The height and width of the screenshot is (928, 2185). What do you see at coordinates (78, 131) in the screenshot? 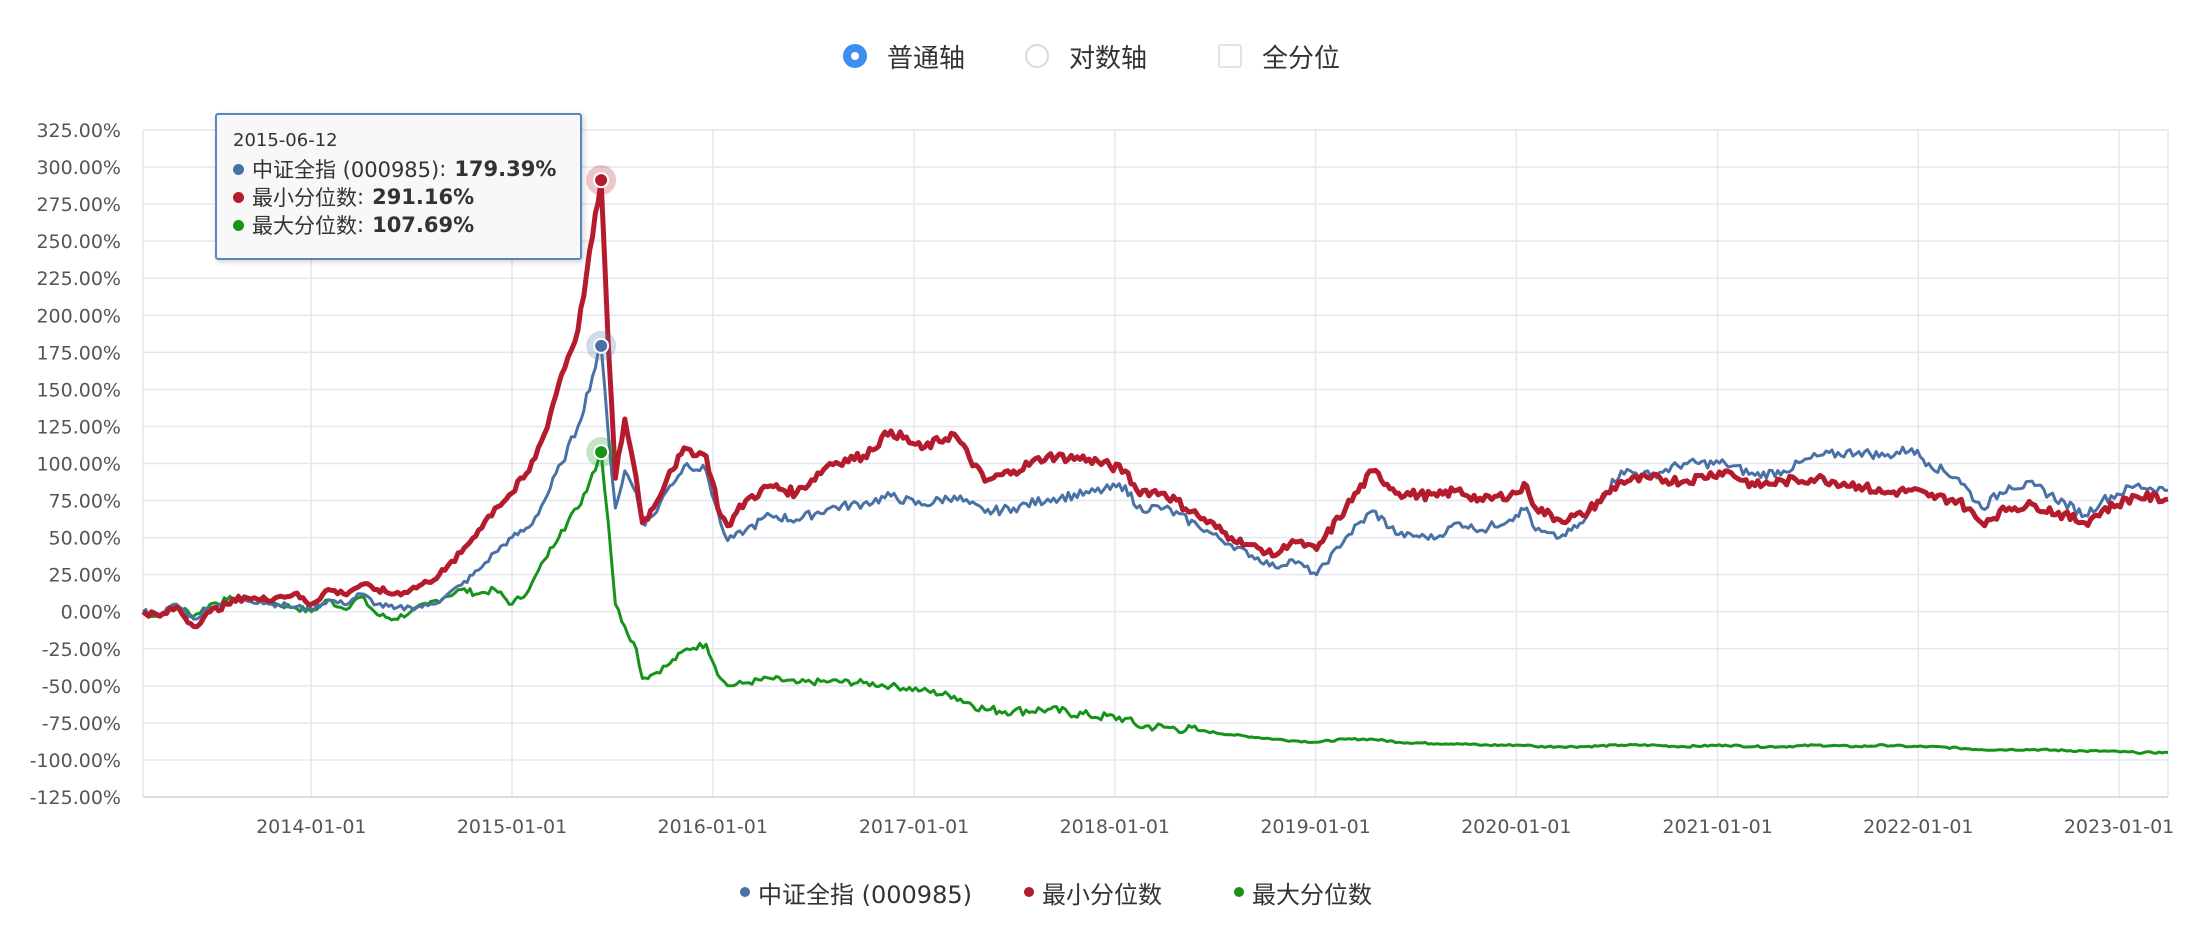
I see `y-tick-label: 325.00%` at bounding box center [78, 131].